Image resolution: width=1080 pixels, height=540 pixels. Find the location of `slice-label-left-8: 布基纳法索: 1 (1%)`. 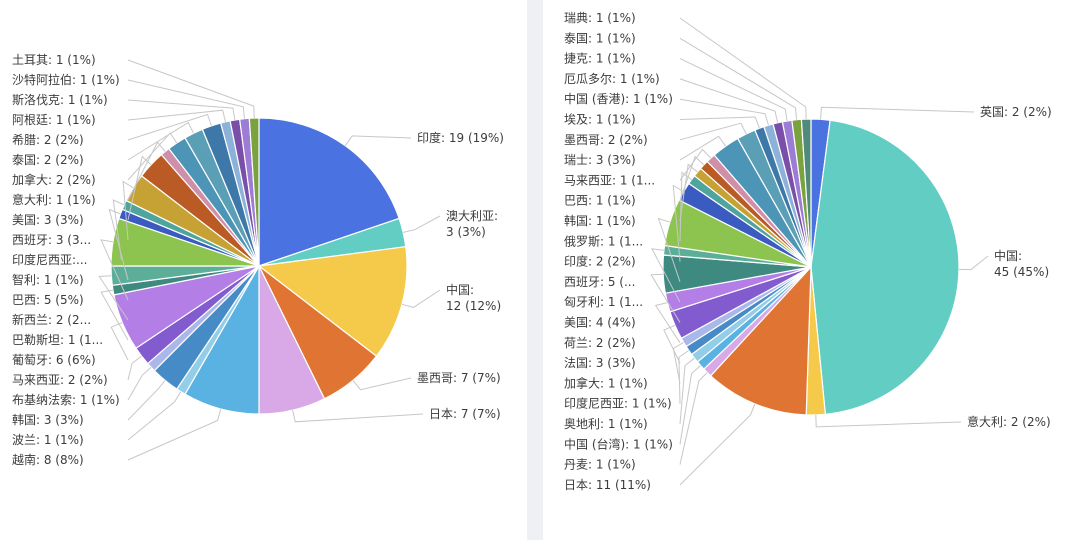

slice-label-left-8: 布基纳法索: 1 (1%) is located at coordinates (82, 386).